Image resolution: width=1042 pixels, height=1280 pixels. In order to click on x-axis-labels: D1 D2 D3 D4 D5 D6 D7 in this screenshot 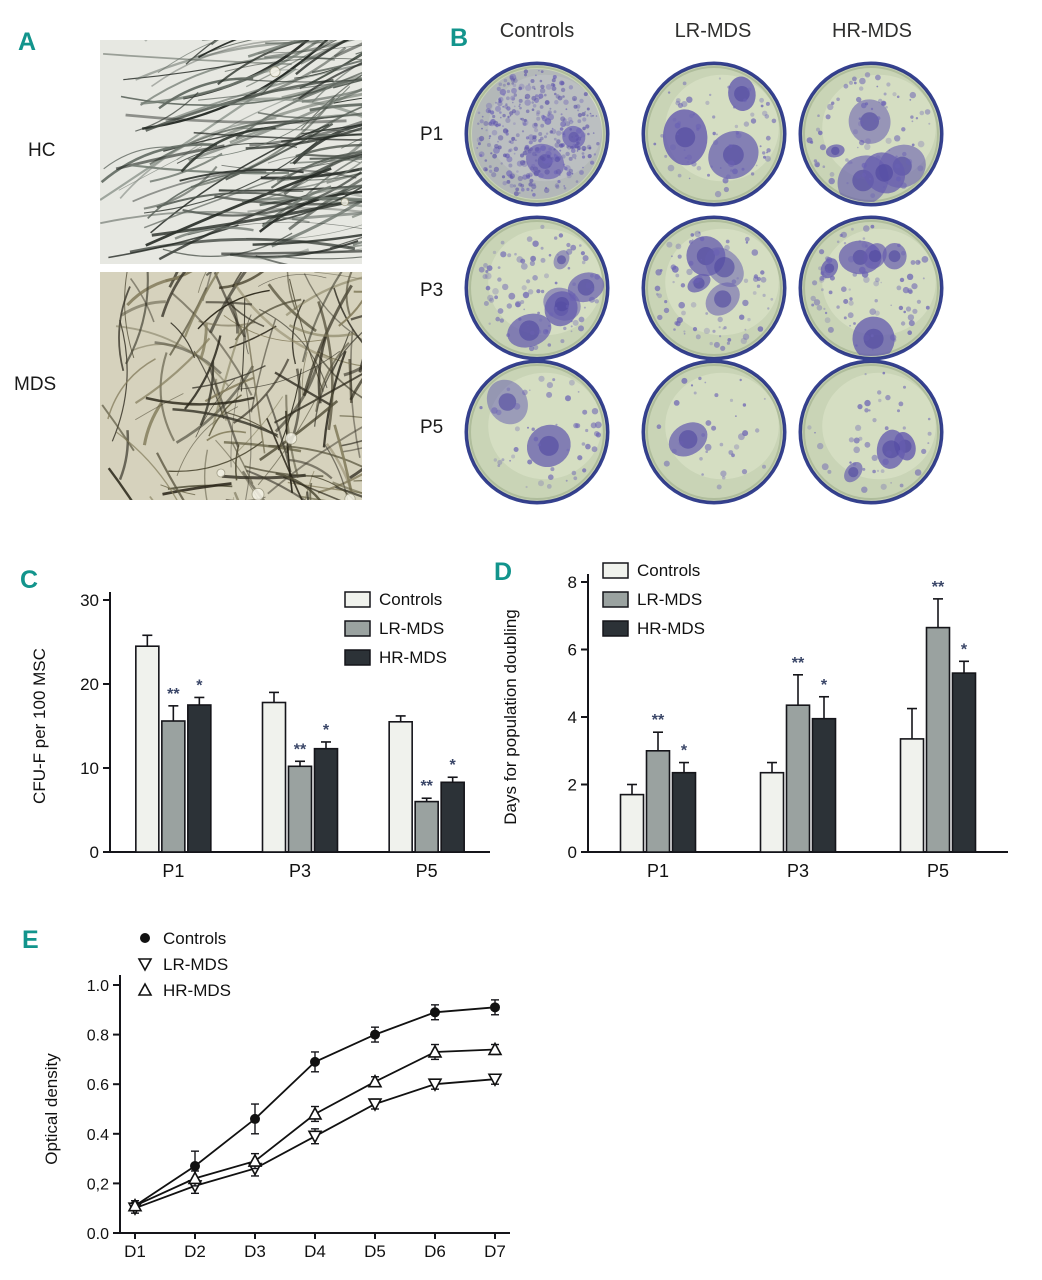, I will do `click(315, 1247)`.